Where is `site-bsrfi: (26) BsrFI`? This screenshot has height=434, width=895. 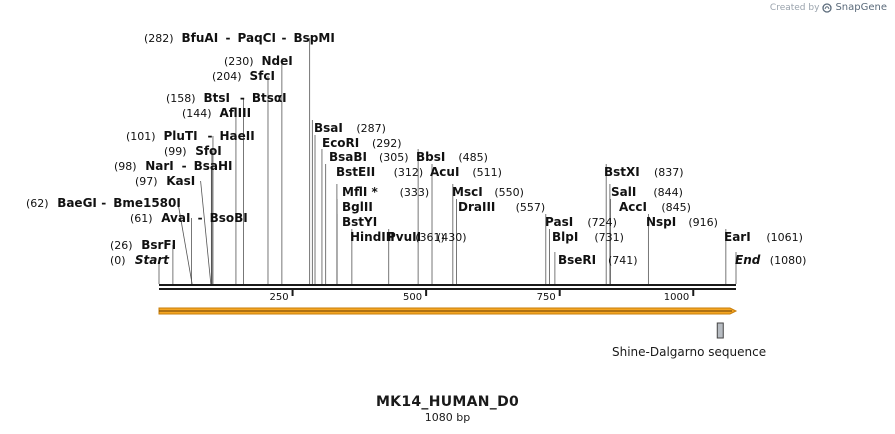 site-bsrfi: (26) BsrFI is located at coordinates (143, 245).